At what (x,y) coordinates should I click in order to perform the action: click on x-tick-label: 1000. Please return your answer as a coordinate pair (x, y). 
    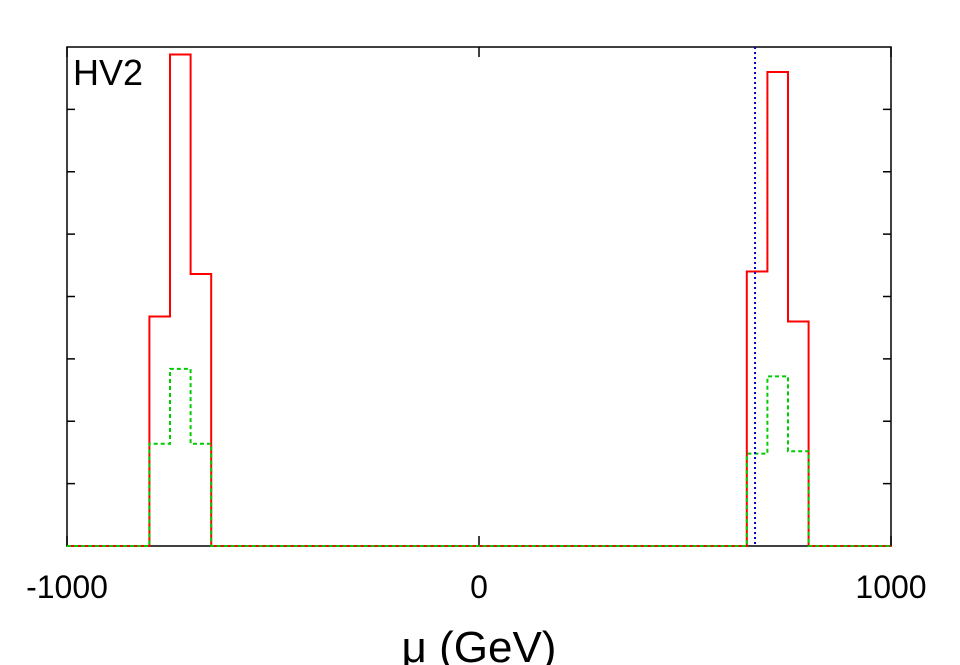
    Looking at the image, I should click on (890, 587).